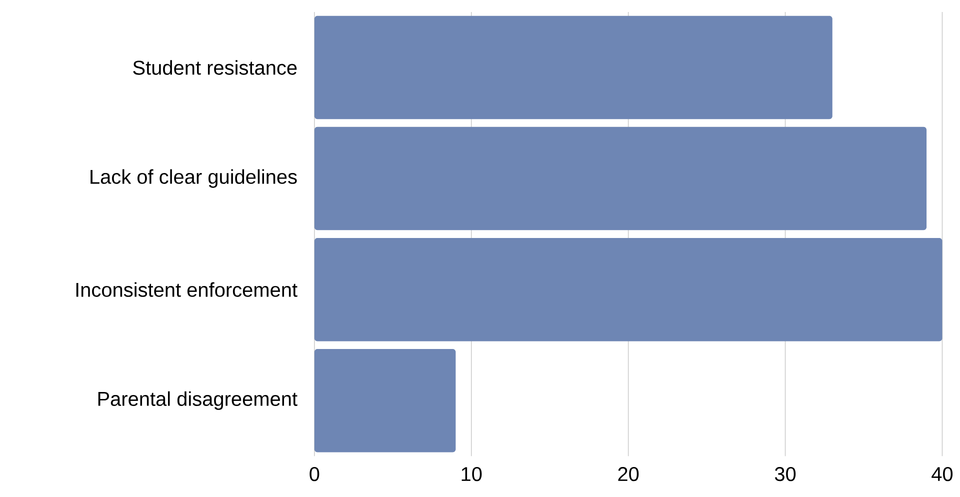 This screenshot has height=497, width=960. What do you see at coordinates (198, 400) in the screenshot?
I see `y-tick-label: Parental disagreement` at bounding box center [198, 400].